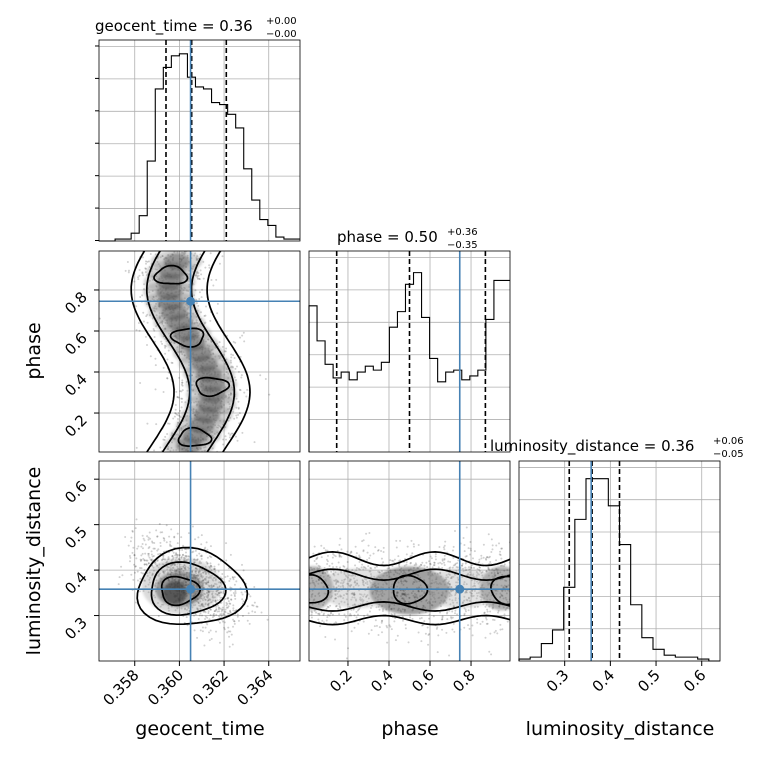  What do you see at coordinates (181, 586) in the screenshot?
I see `density-layer` at bounding box center [181, 586].